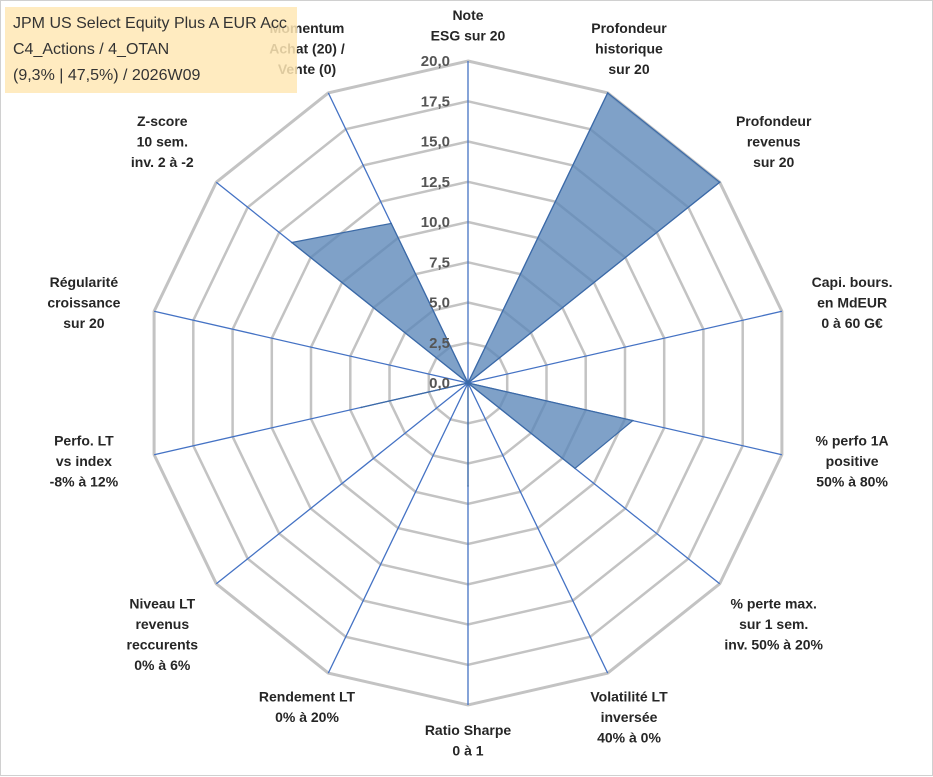  I want to click on axis-category-label: Capi. bours. en MdEUR 0 à 60 G€, so click(852, 302).